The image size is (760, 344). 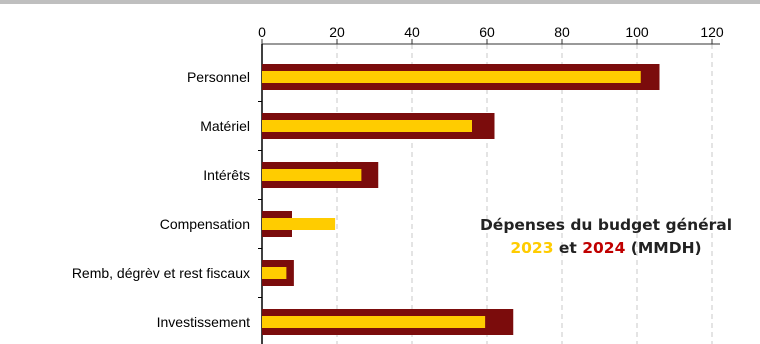 What do you see at coordinates (225, 126) in the screenshot?
I see `category-label: Matériel` at bounding box center [225, 126].